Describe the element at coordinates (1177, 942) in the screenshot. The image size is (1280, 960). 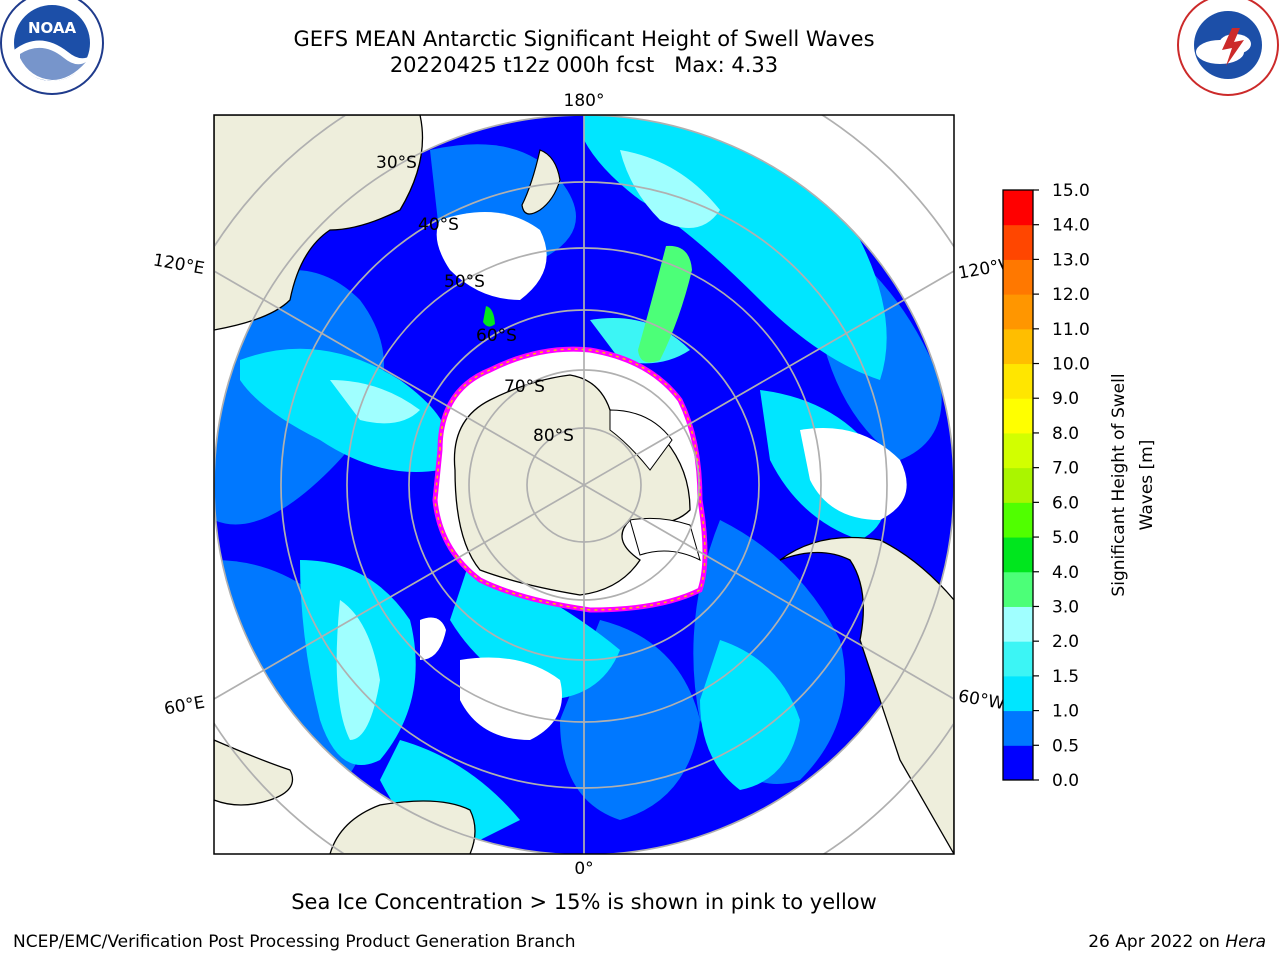
I see `date-line: 26 Apr 2022 on Hera` at that location.